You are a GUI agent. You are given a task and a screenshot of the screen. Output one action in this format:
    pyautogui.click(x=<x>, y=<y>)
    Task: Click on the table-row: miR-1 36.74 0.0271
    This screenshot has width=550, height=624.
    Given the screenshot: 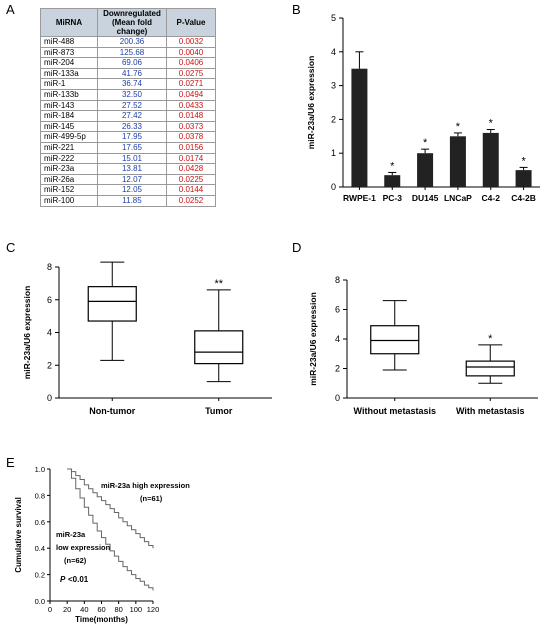 What is the action you would take?
    pyautogui.click(x=128, y=84)
    